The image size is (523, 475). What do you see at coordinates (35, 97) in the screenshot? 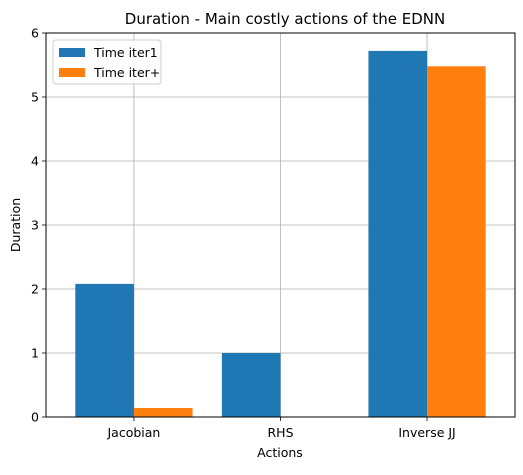
I see `y-tick-label: 5` at bounding box center [35, 97].